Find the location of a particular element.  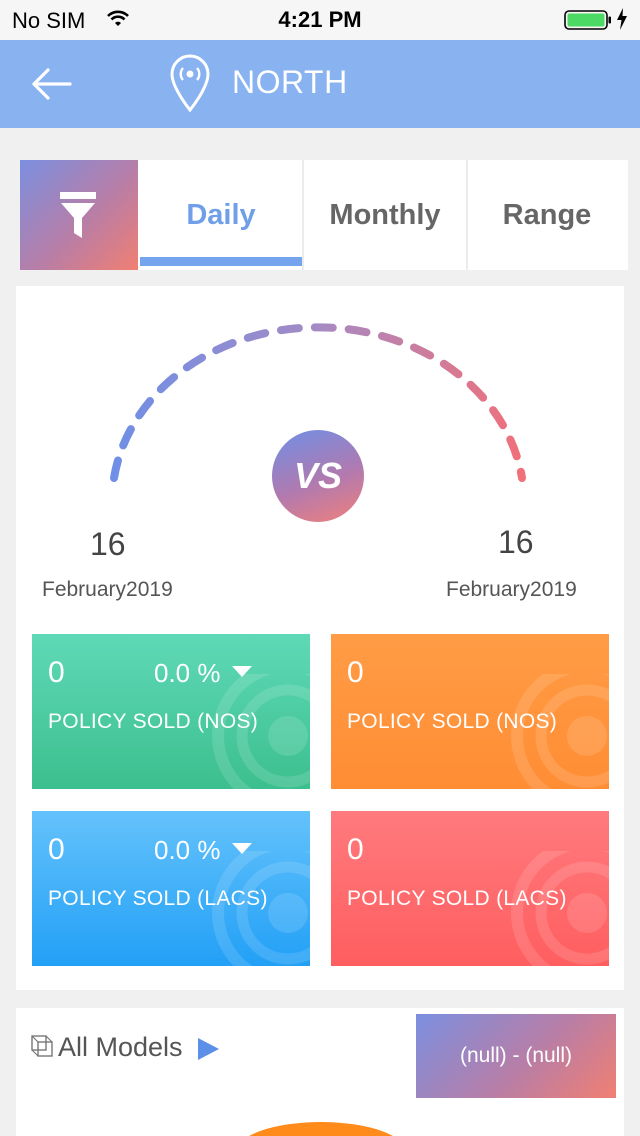

page-title: NORTH is located at coordinates (290, 82).